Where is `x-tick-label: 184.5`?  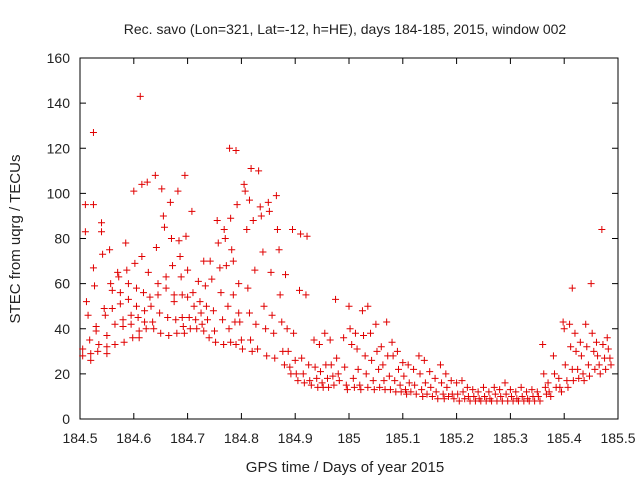 x-tick-label: 184.5 is located at coordinates (79, 438).